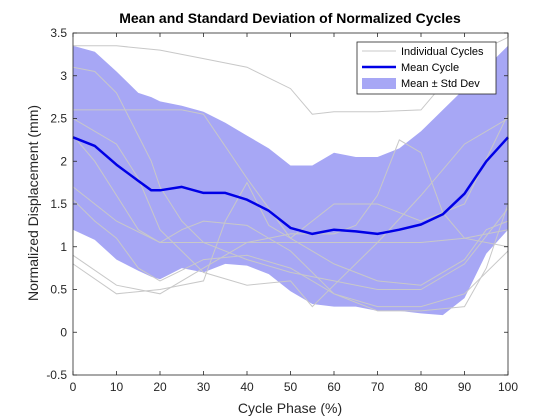 This screenshot has height=420, width=560. What do you see at coordinates (58, 290) in the screenshot?
I see `y-tick-label: 0.5` at bounding box center [58, 290].